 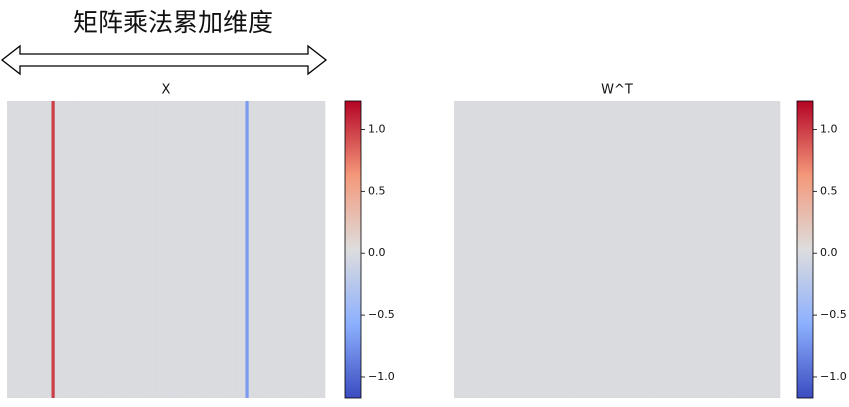 What do you see at coordinates (353, 249) in the screenshot?
I see `colorbar` at bounding box center [353, 249].